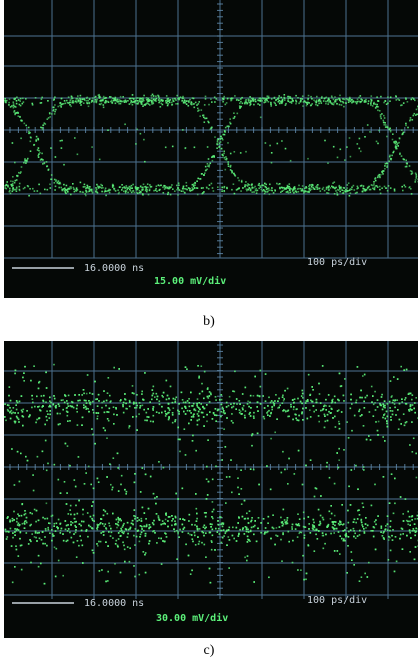  I want to click on figure-caption-c: c), so click(209, 650).